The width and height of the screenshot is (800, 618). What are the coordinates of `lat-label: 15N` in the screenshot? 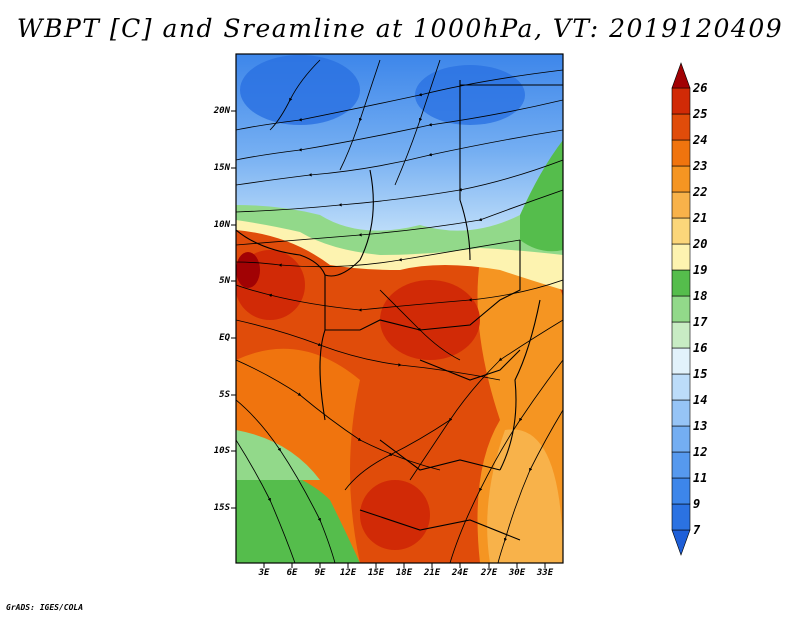 It's located at (221, 168).